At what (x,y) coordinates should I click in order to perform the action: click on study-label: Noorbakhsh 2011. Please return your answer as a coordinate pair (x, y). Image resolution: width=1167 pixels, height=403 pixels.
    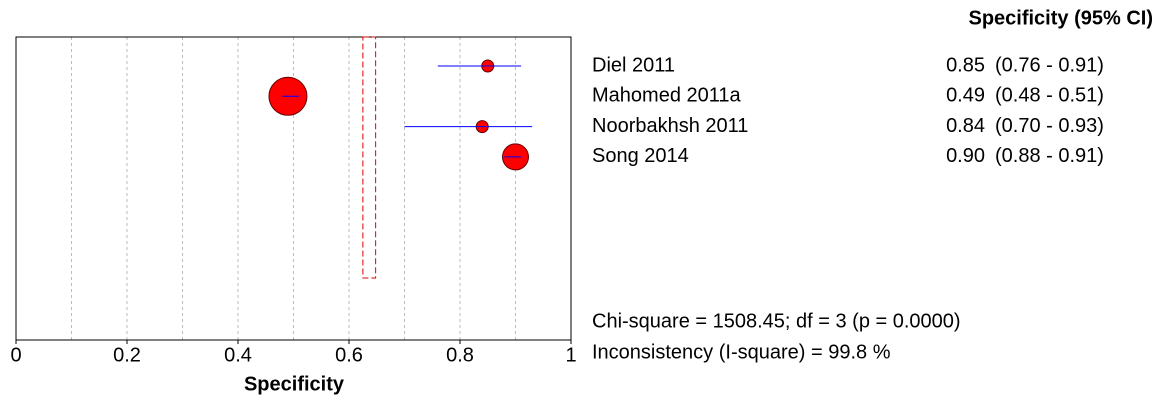
    Looking at the image, I should click on (670, 126).